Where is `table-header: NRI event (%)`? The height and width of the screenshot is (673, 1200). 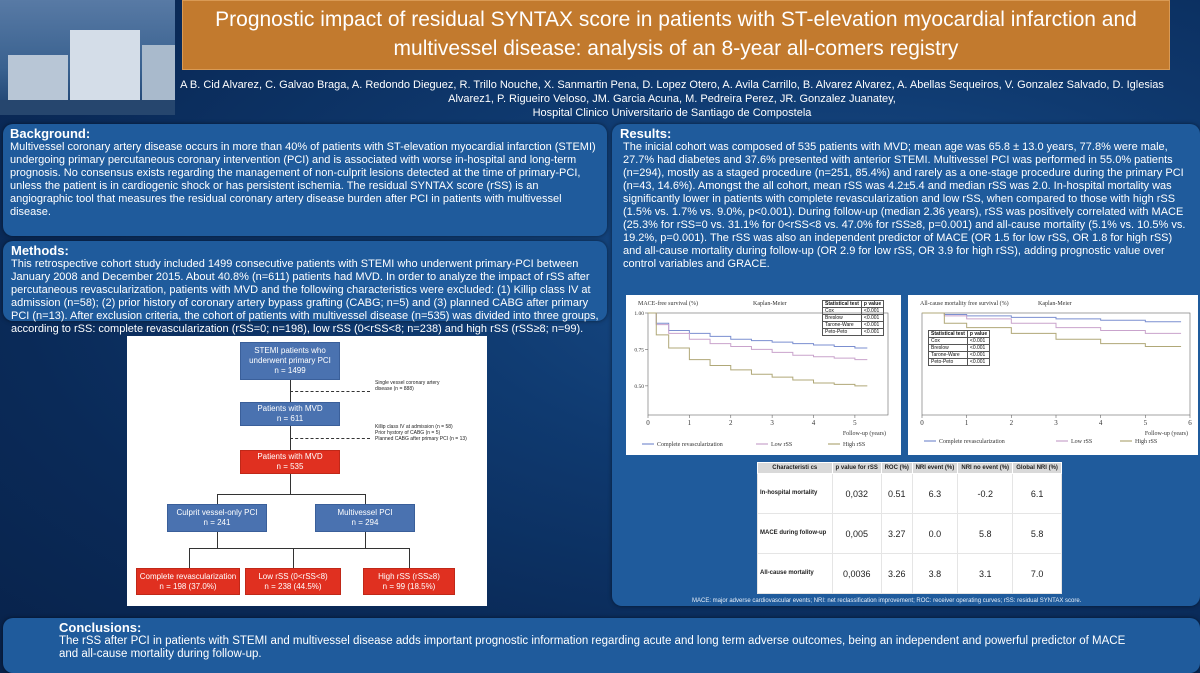
table-header: NRI event (%) is located at coordinates (935, 468).